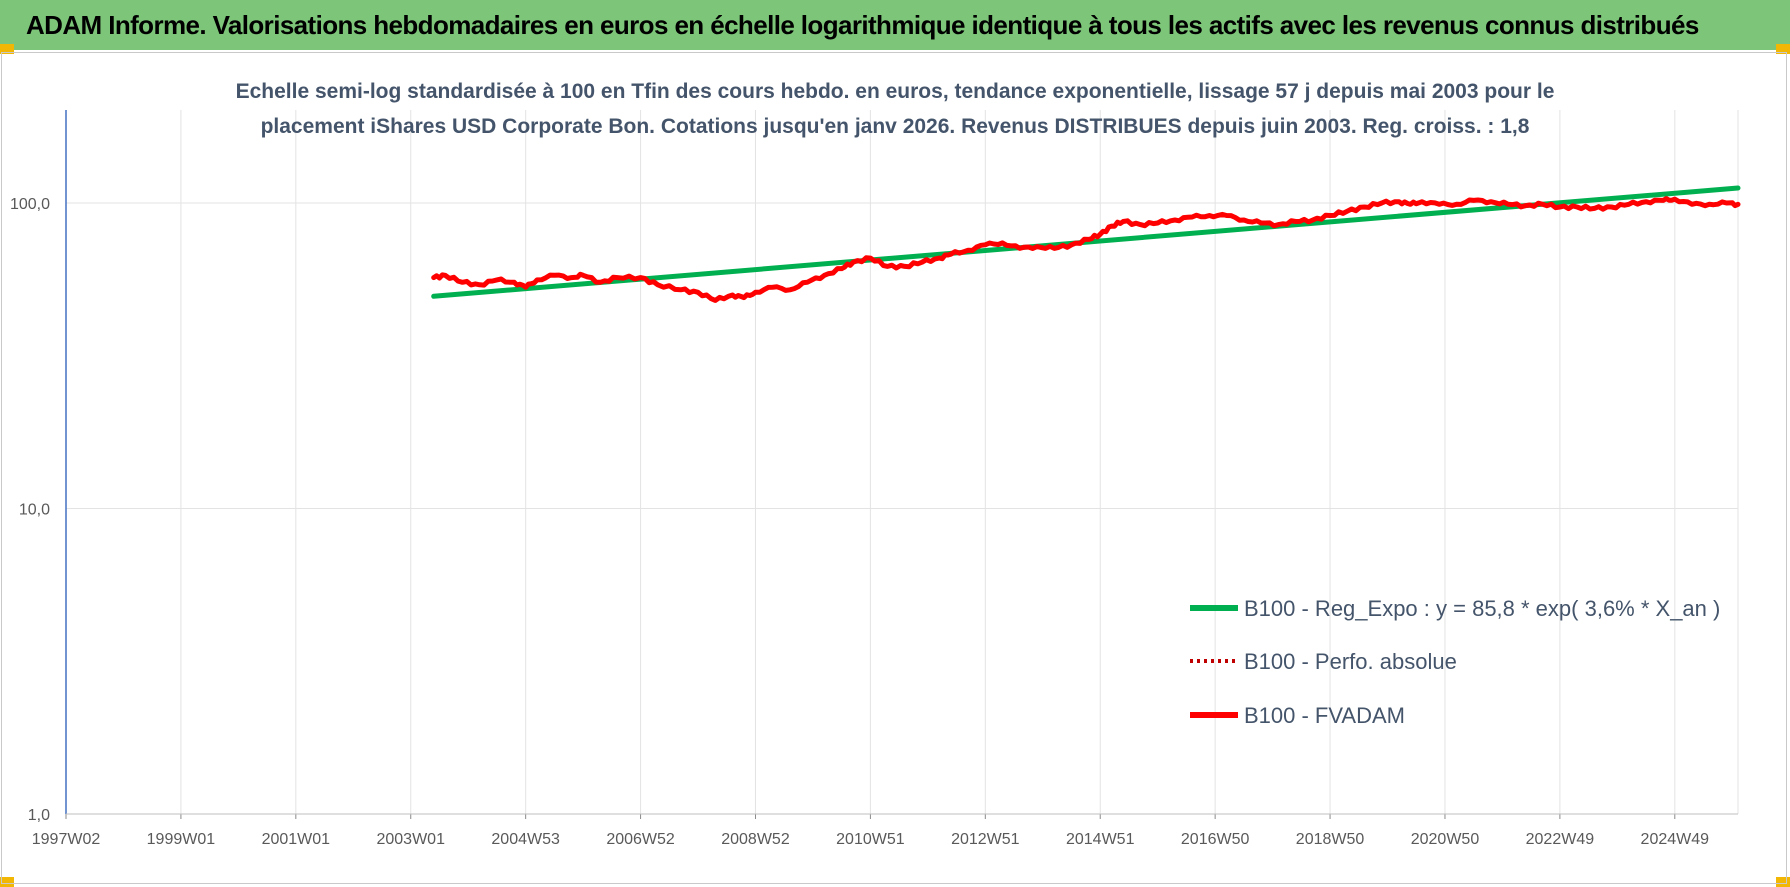 The height and width of the screenshot is (887, 1790). Describe the element at coordinates (755, 839) in the screenshot. I see `x-tick-label-6: 2008W52` at that location.